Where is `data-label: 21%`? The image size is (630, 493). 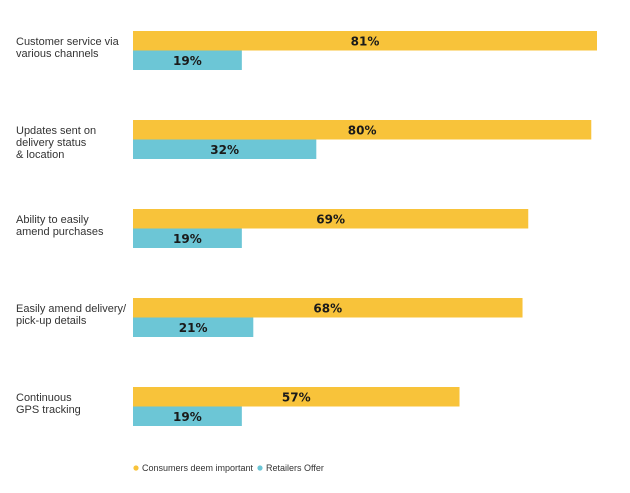
data-label: 21% is located at coordinates (193, 328).